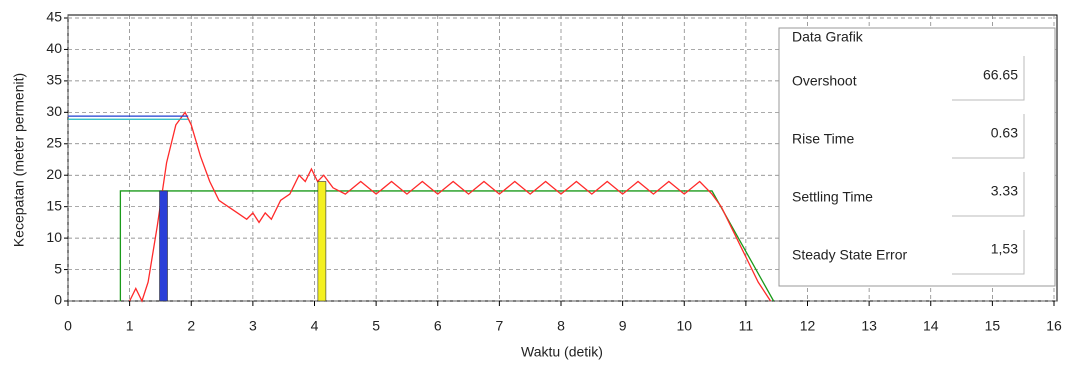 The width and height of the screenshot is (1067, 370). I want to click on item-value: 66.65, so click(1000, 75).